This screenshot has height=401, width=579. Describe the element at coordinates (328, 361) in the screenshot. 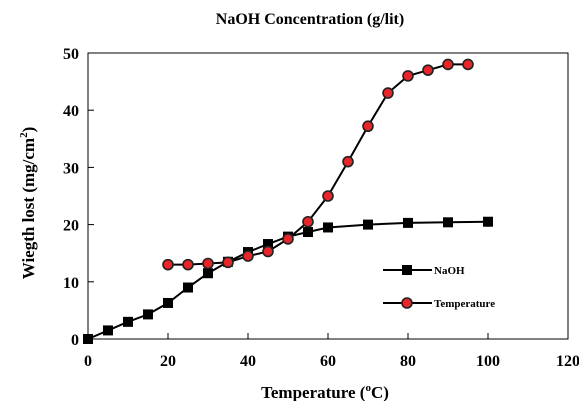

I see `x-tick-label: 60` at that location.